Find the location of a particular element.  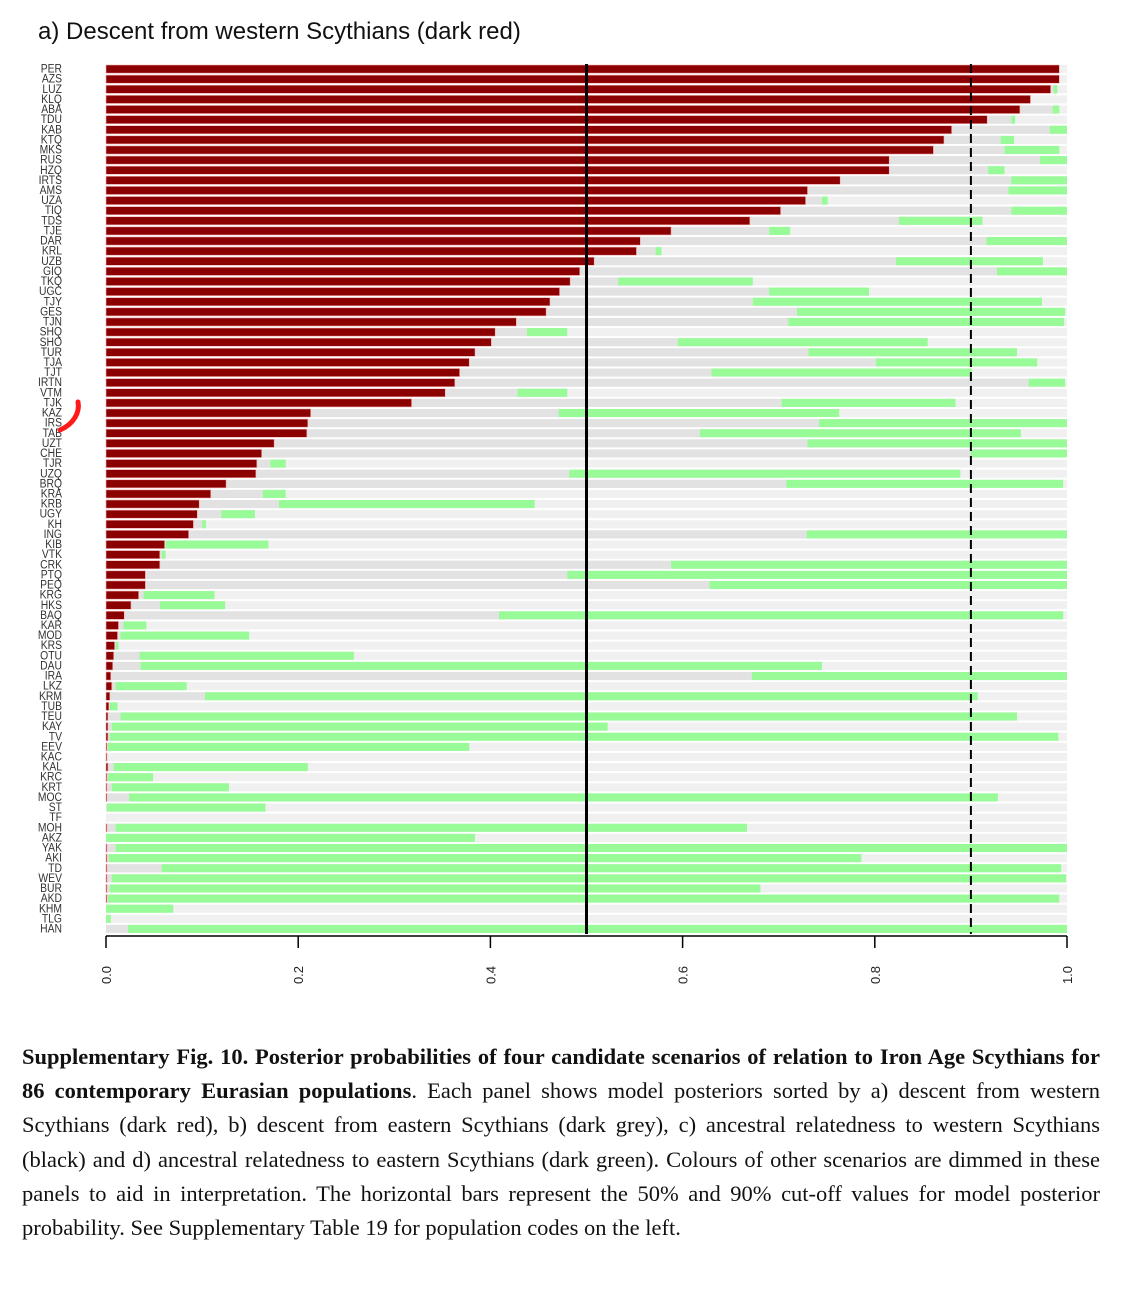

population-label: IRTS is located at coordinates (50, 180).